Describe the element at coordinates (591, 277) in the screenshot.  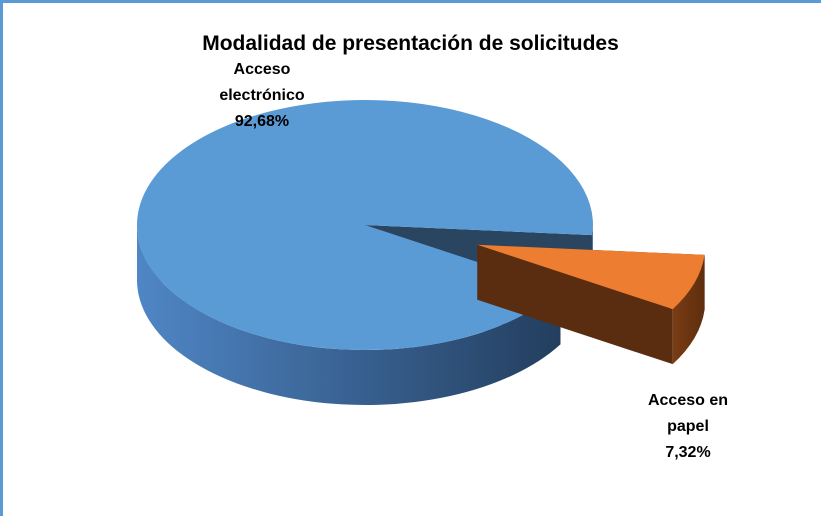
I see `slice` at that location.